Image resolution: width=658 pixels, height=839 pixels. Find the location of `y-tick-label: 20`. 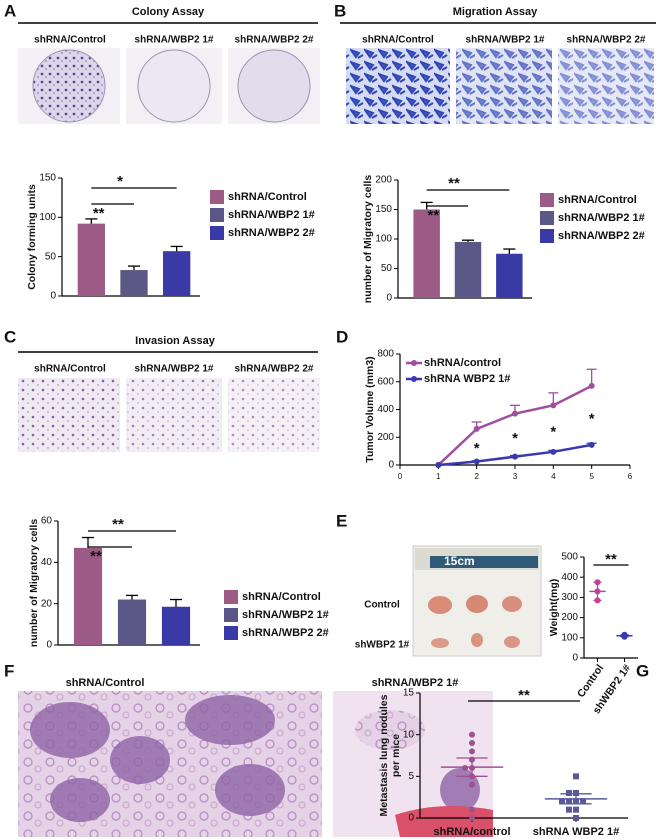

y-tick-label: 20 is located at coordinates (47, 603).